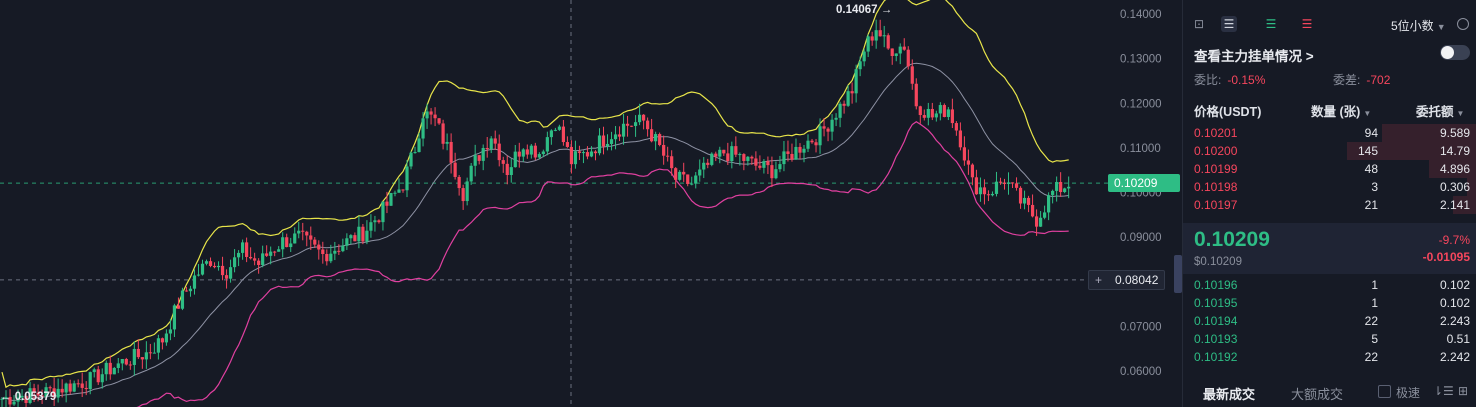 Image resolution: width=1476 pixels, height=407 pixels. I want to click on layout-both-icon: ☰, so click(1229, 24).